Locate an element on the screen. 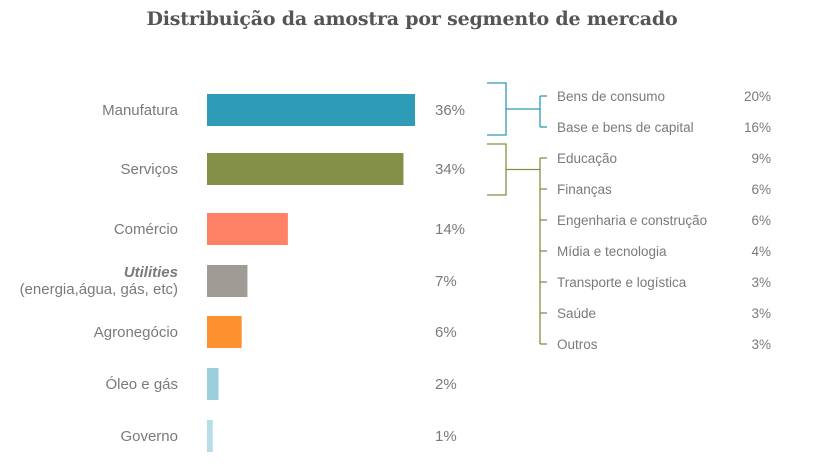 The width and height of the screenshot is (824, 470). category-label: Manufatura is located at coordinates (140, 110).